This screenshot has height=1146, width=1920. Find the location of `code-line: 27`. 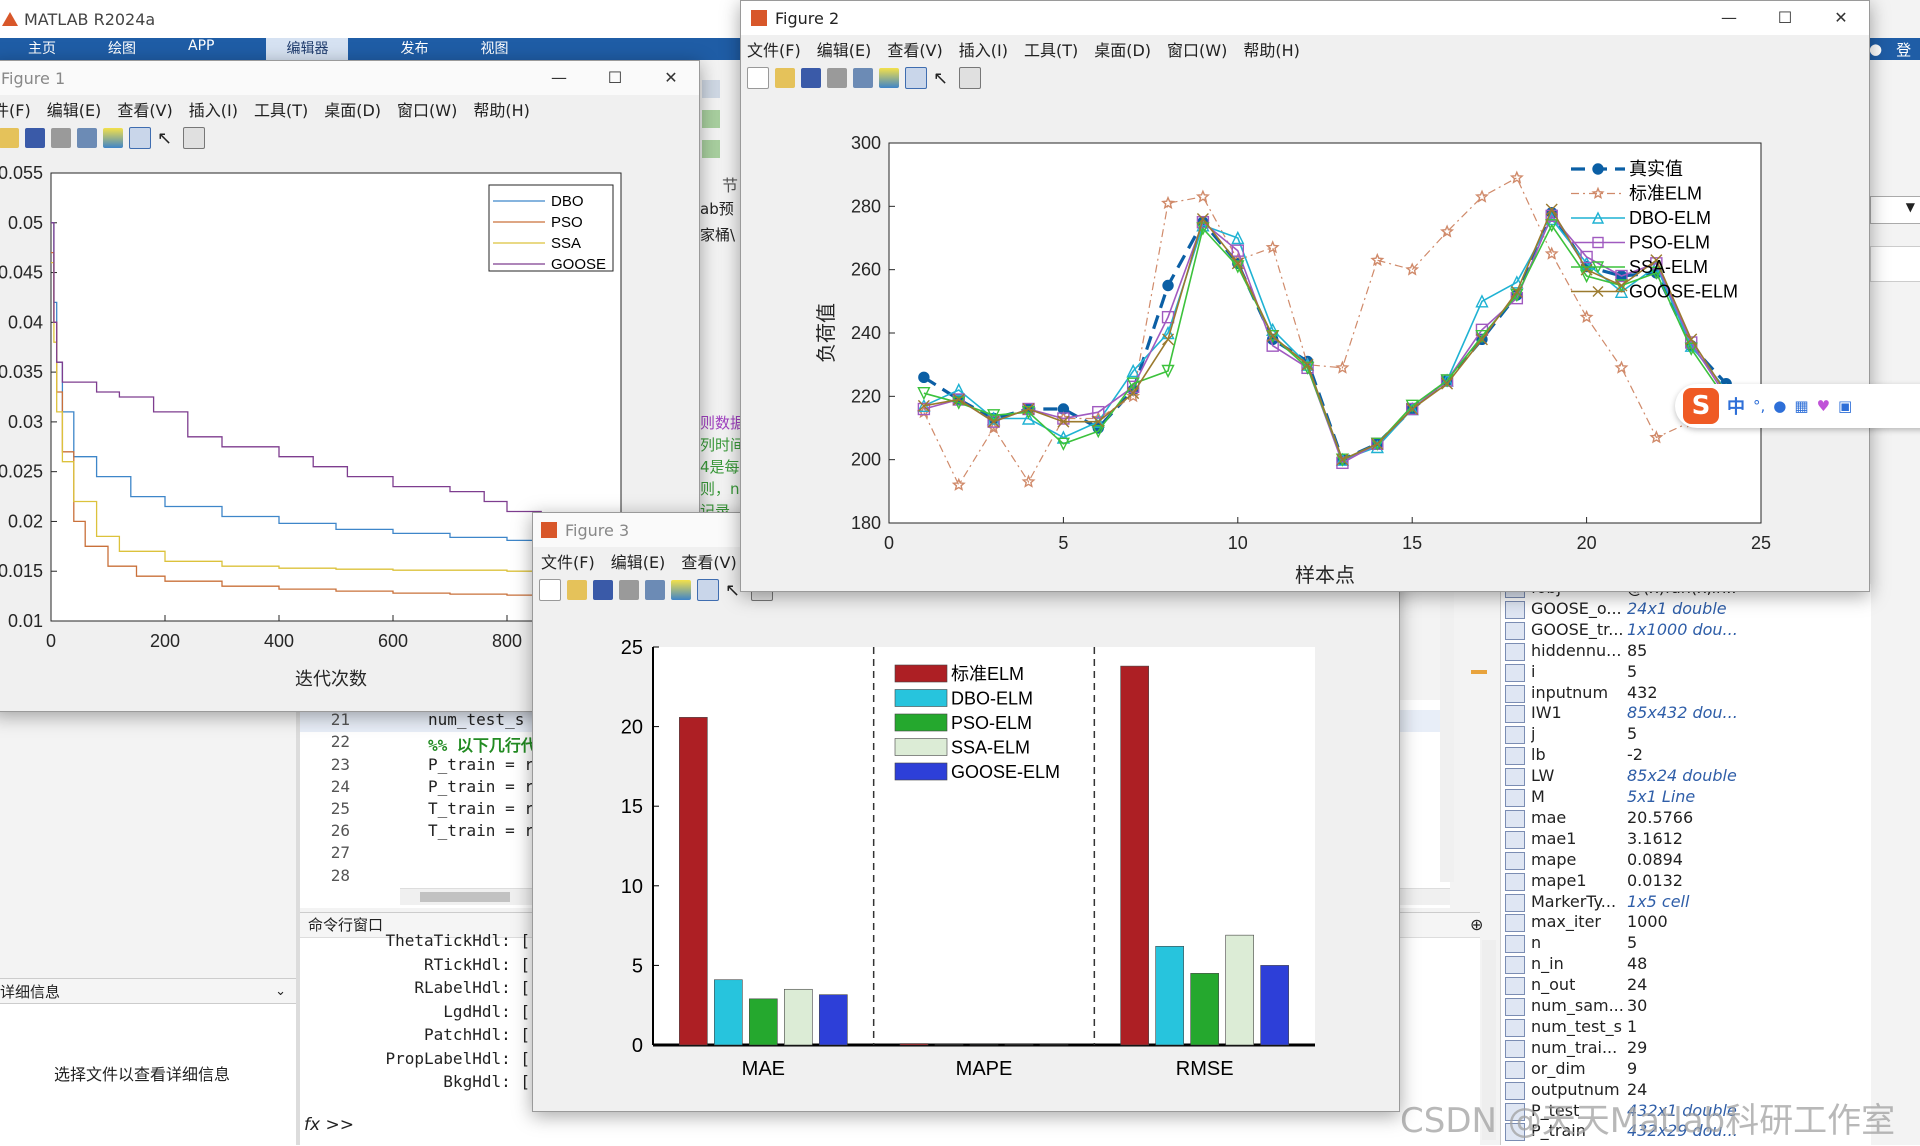

code-line: 27 is located at coordinates (364, 854).